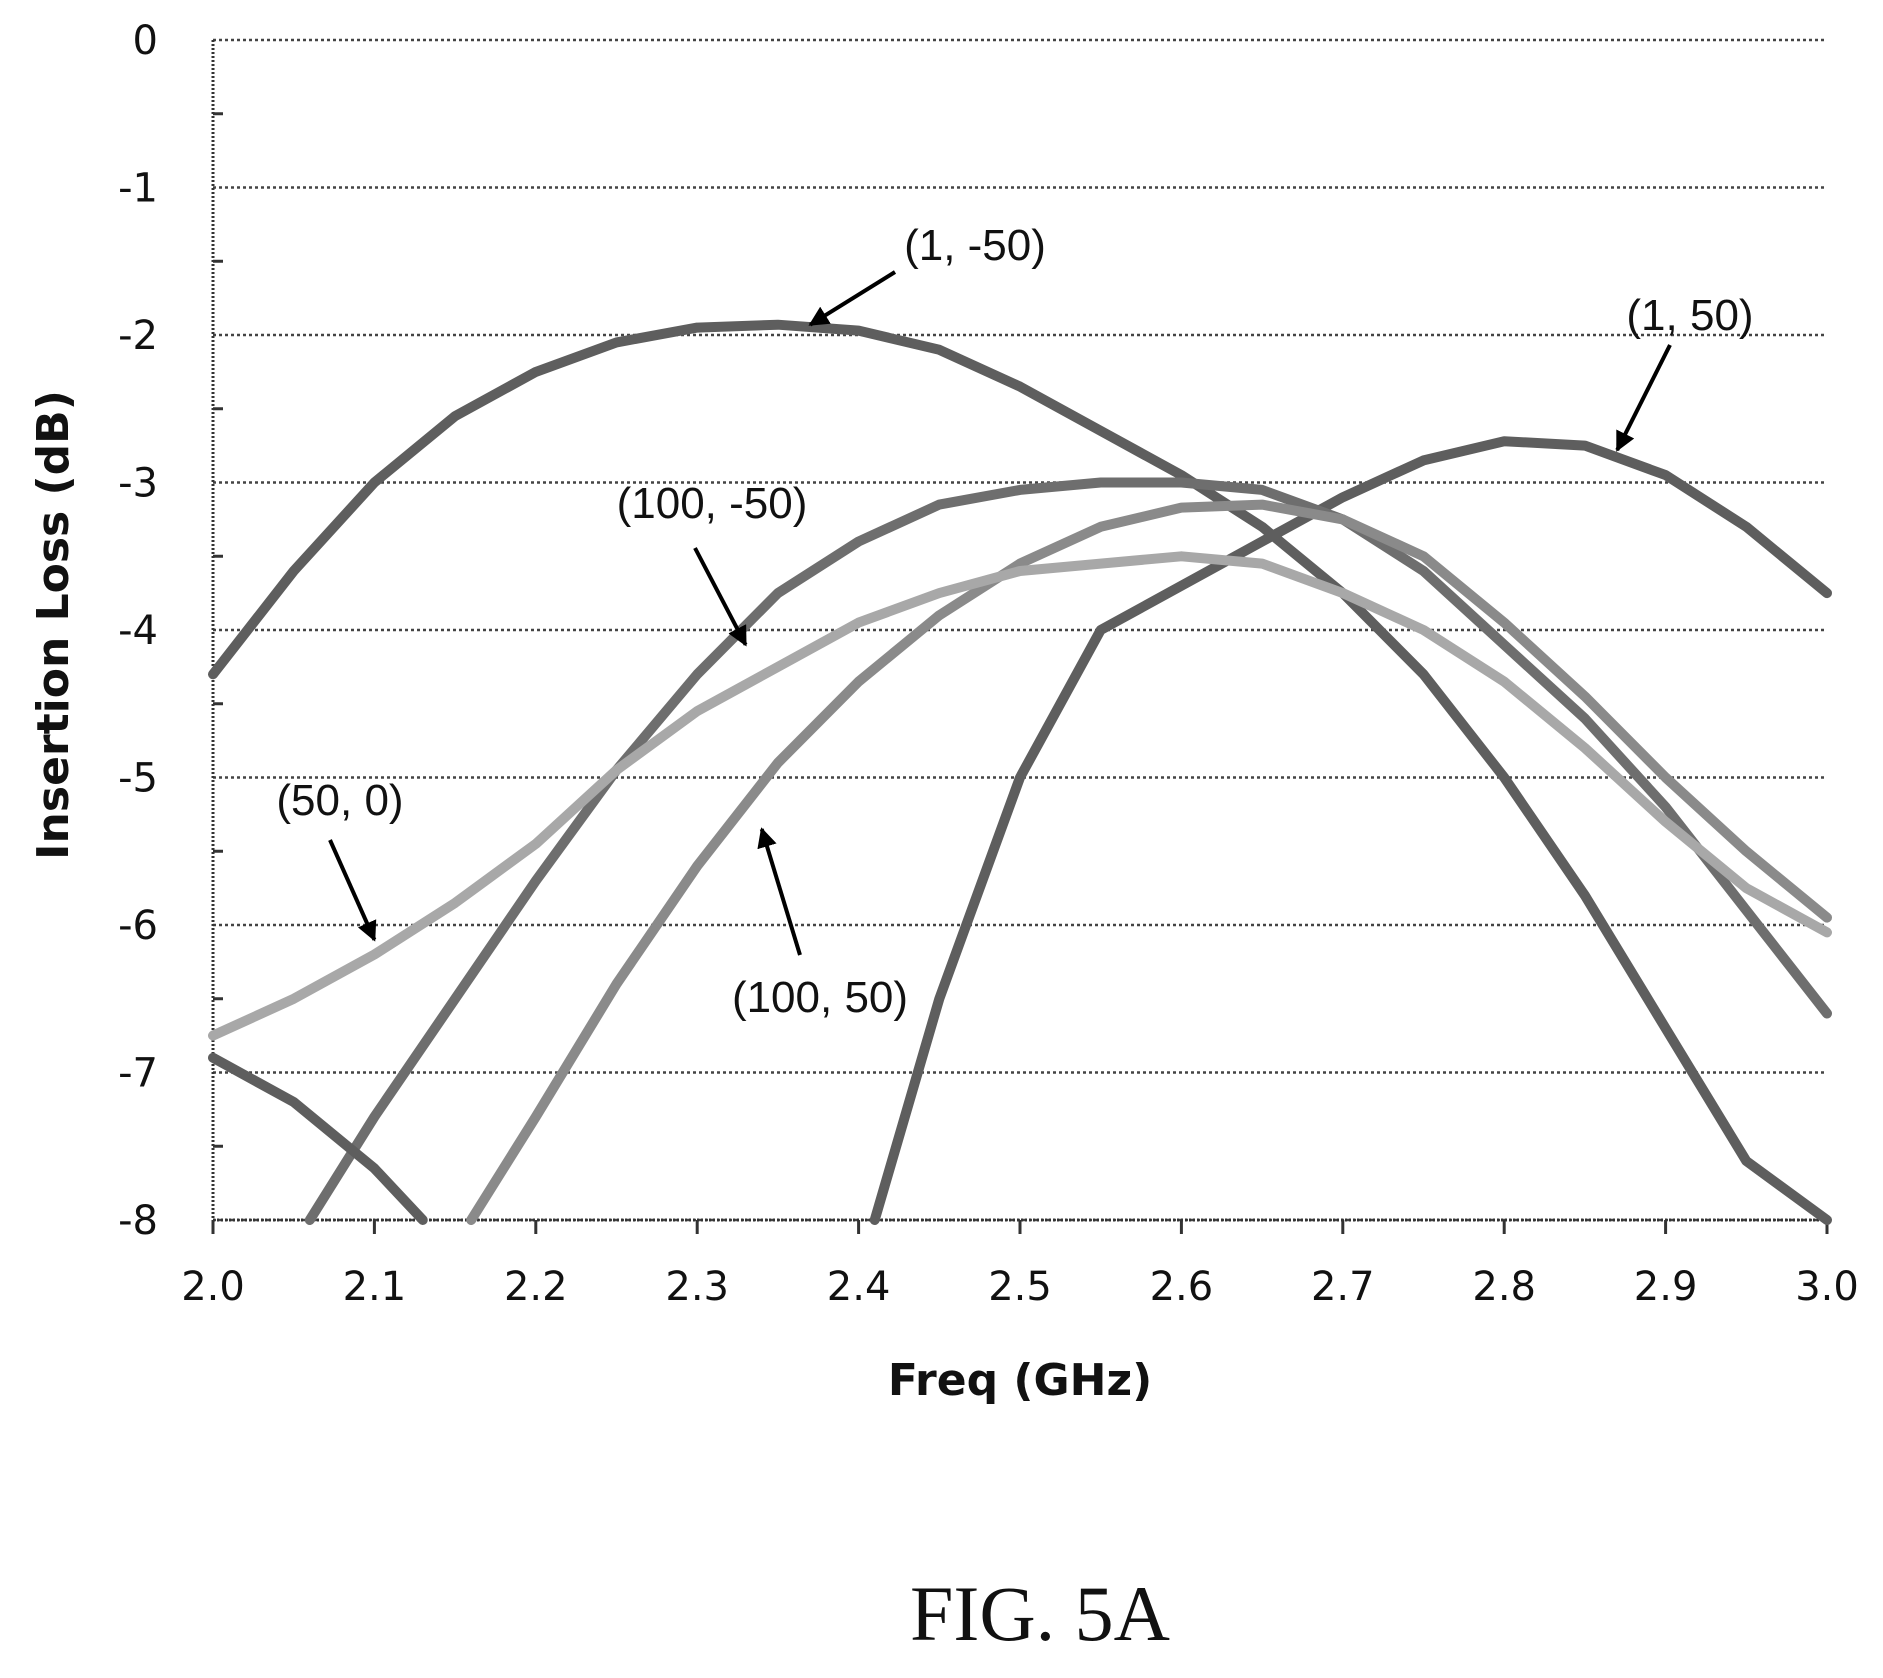 This screenshot has height=1678, width=1883. What do you see at coordinates (1827, 1287) in the screenshot?
I see `x-tick-label: 3.0` at bounding box center [1827, 1287].